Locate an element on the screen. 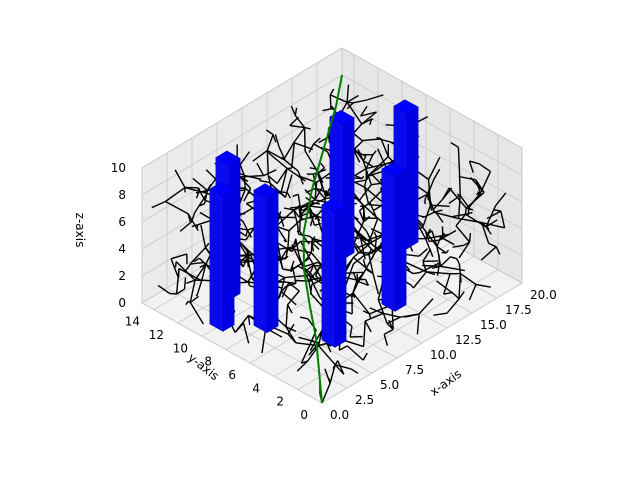  x-tick-label: 10.0 is located at coordinates (443, 355).